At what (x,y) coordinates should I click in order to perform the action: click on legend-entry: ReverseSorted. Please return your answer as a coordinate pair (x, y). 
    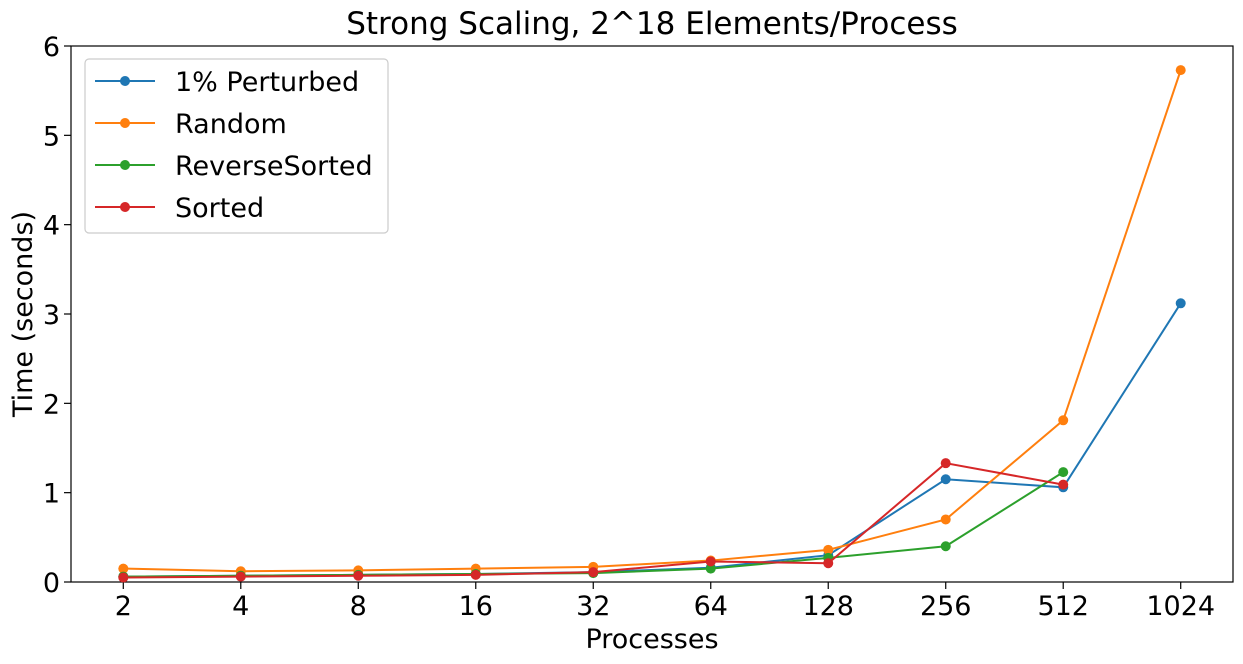
    Looking at the image, I should click on (234, 166).